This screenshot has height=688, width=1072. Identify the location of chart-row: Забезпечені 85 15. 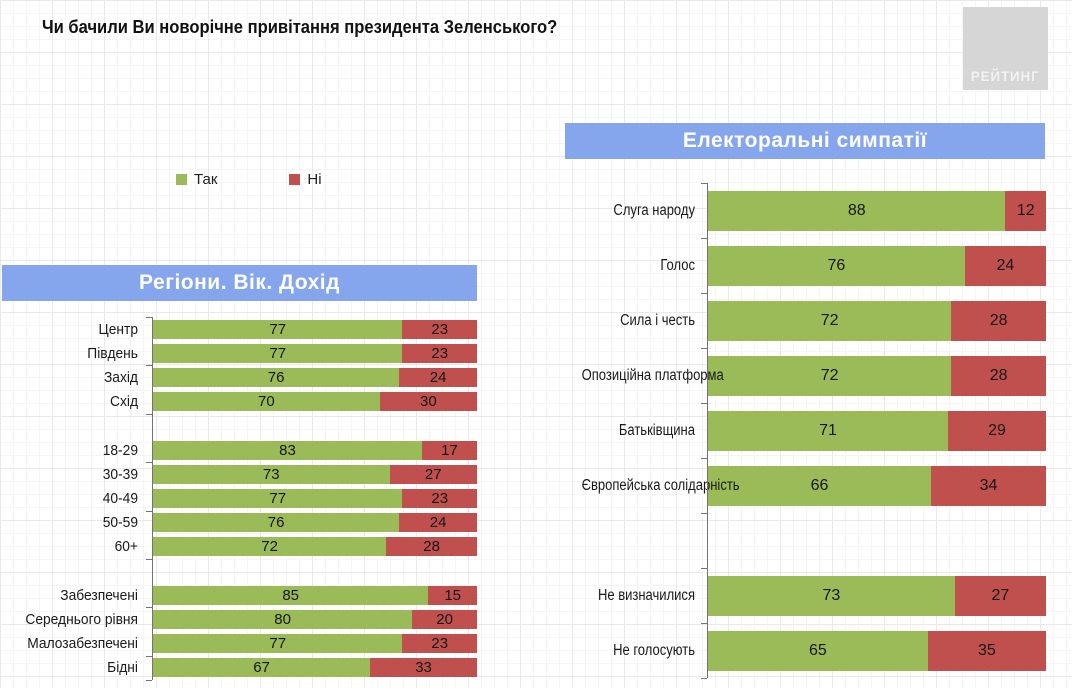
(238, 595).